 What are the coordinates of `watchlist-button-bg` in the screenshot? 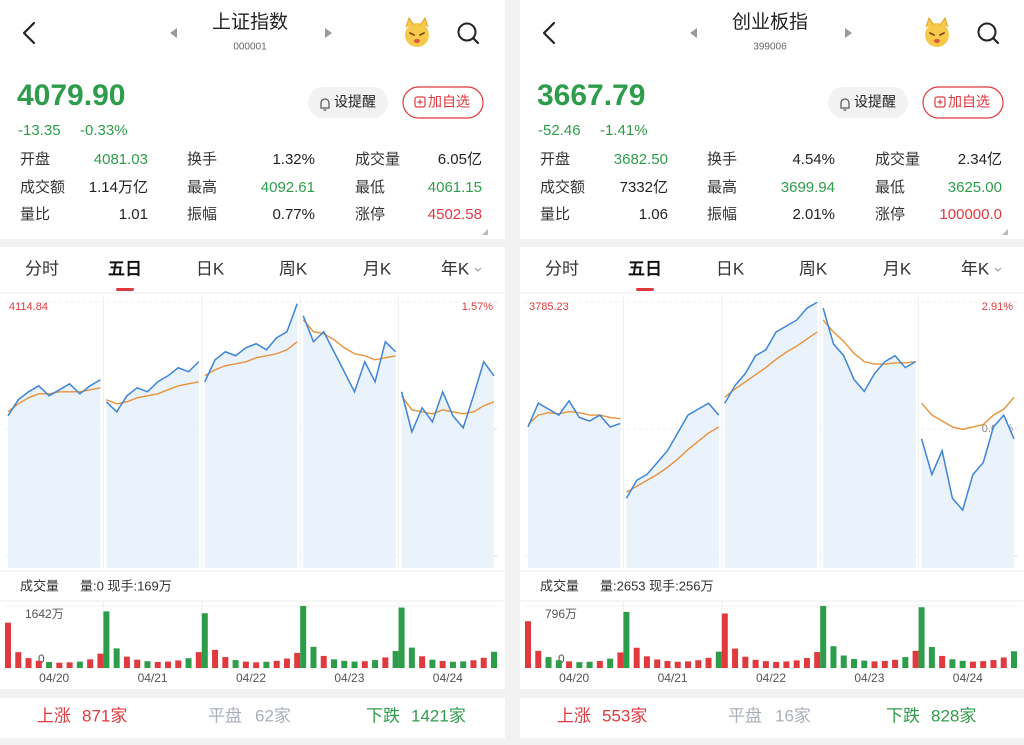 It's located at (443, 102).